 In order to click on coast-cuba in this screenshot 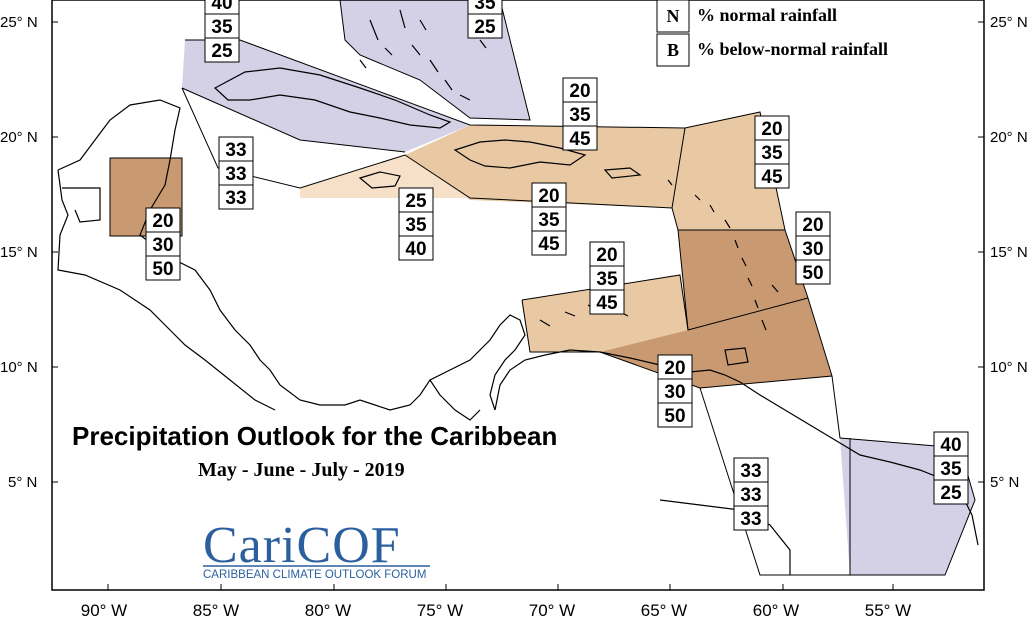, I will do `click(332, 98)`.